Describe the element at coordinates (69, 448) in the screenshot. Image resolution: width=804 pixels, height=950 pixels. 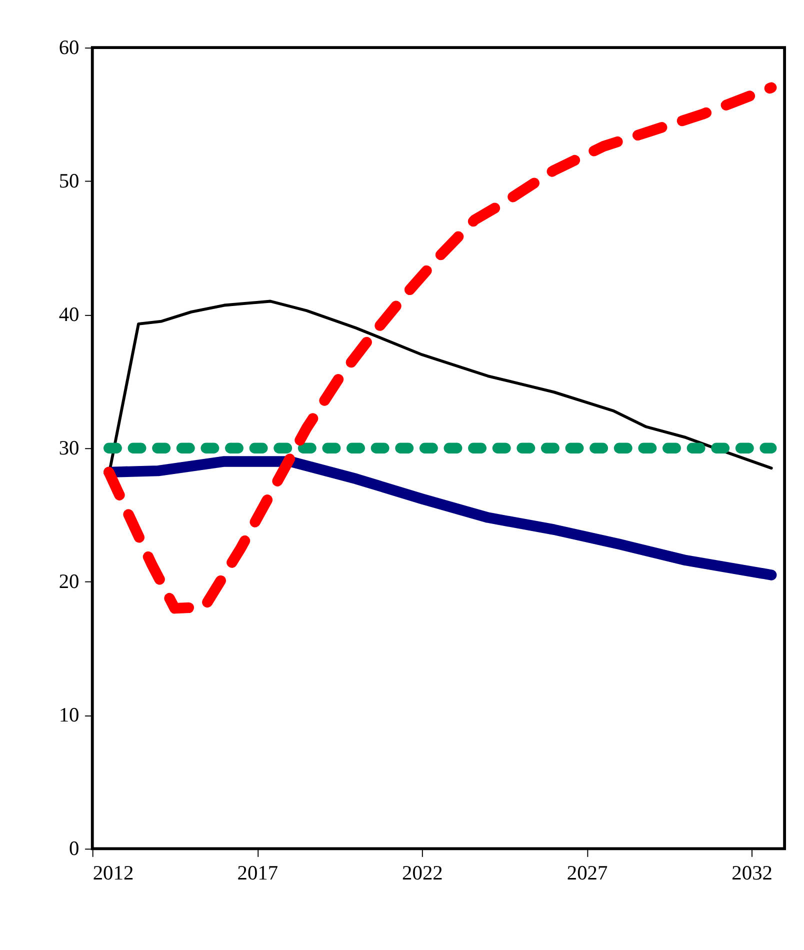
I see `y-tick-label: 30` at that location.